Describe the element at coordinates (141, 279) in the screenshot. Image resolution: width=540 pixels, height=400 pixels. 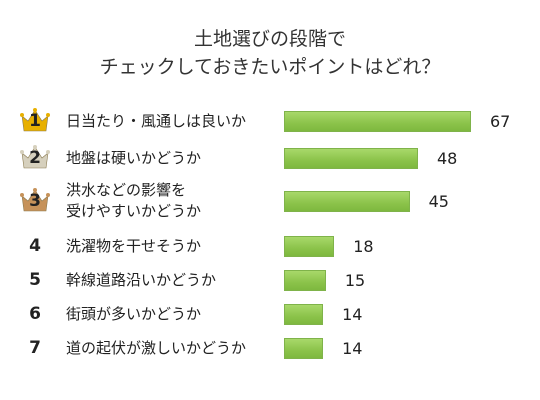
I see `category-label: 幹線道路沿いかどうか` at that location.